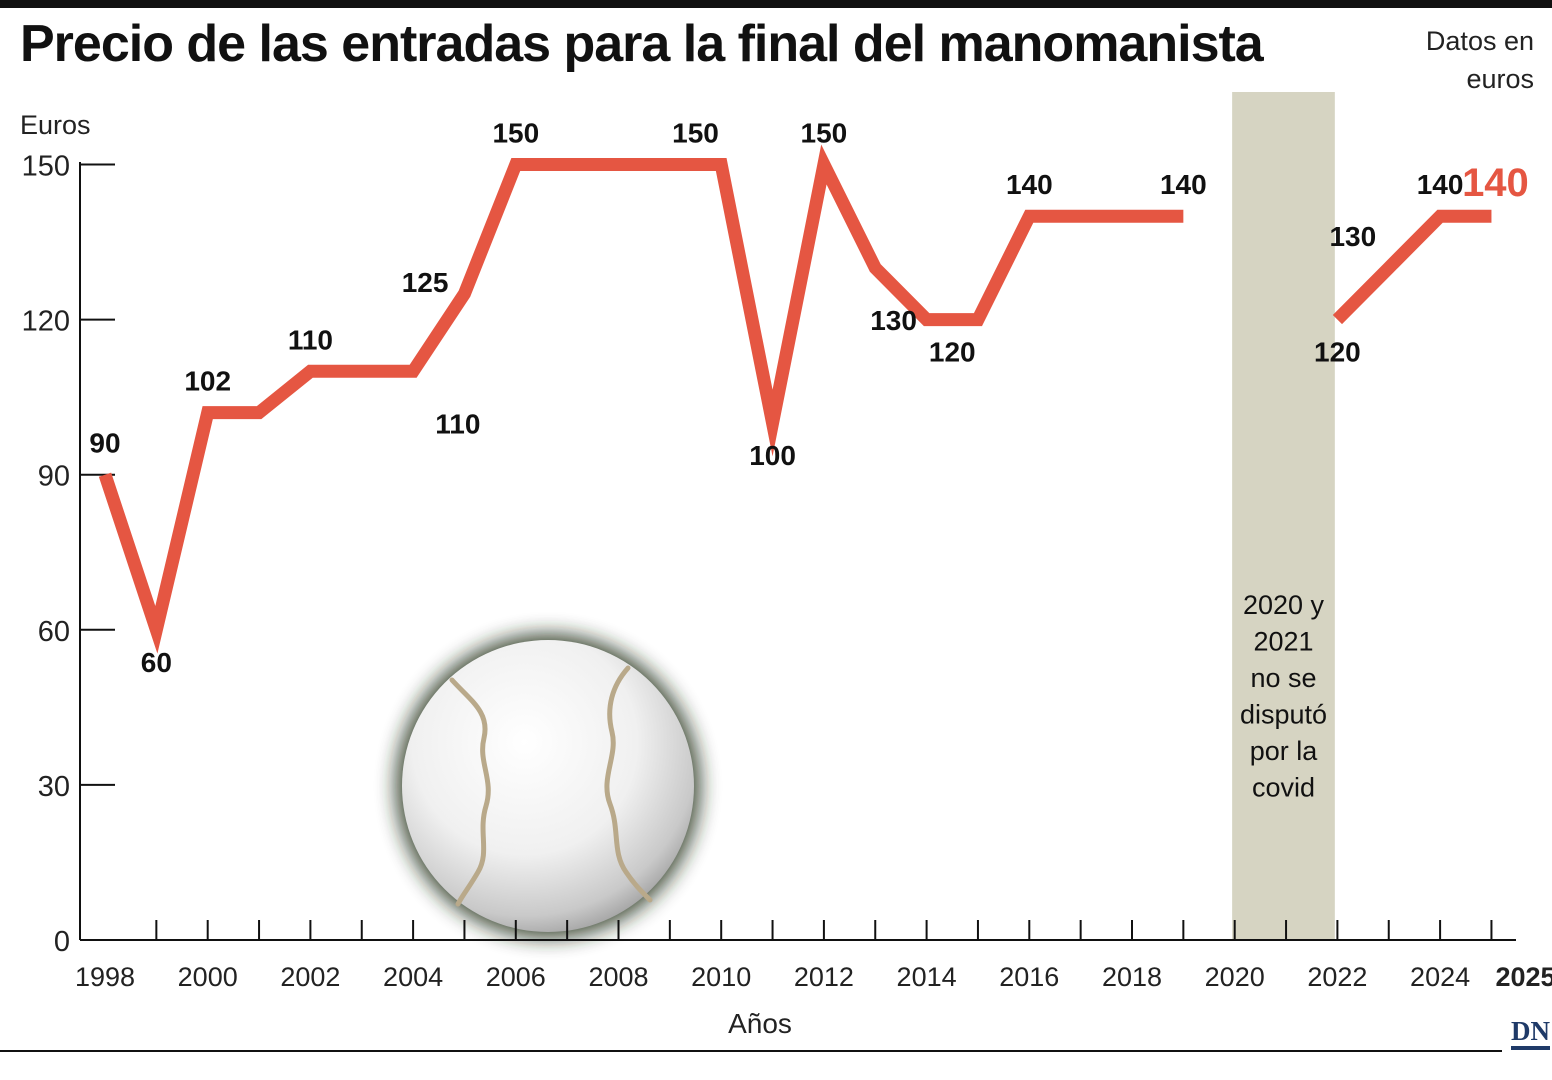 The width and height of the screenshot is (1552, 1080). I want to click on pelota-seam-right, so click(628, 784).